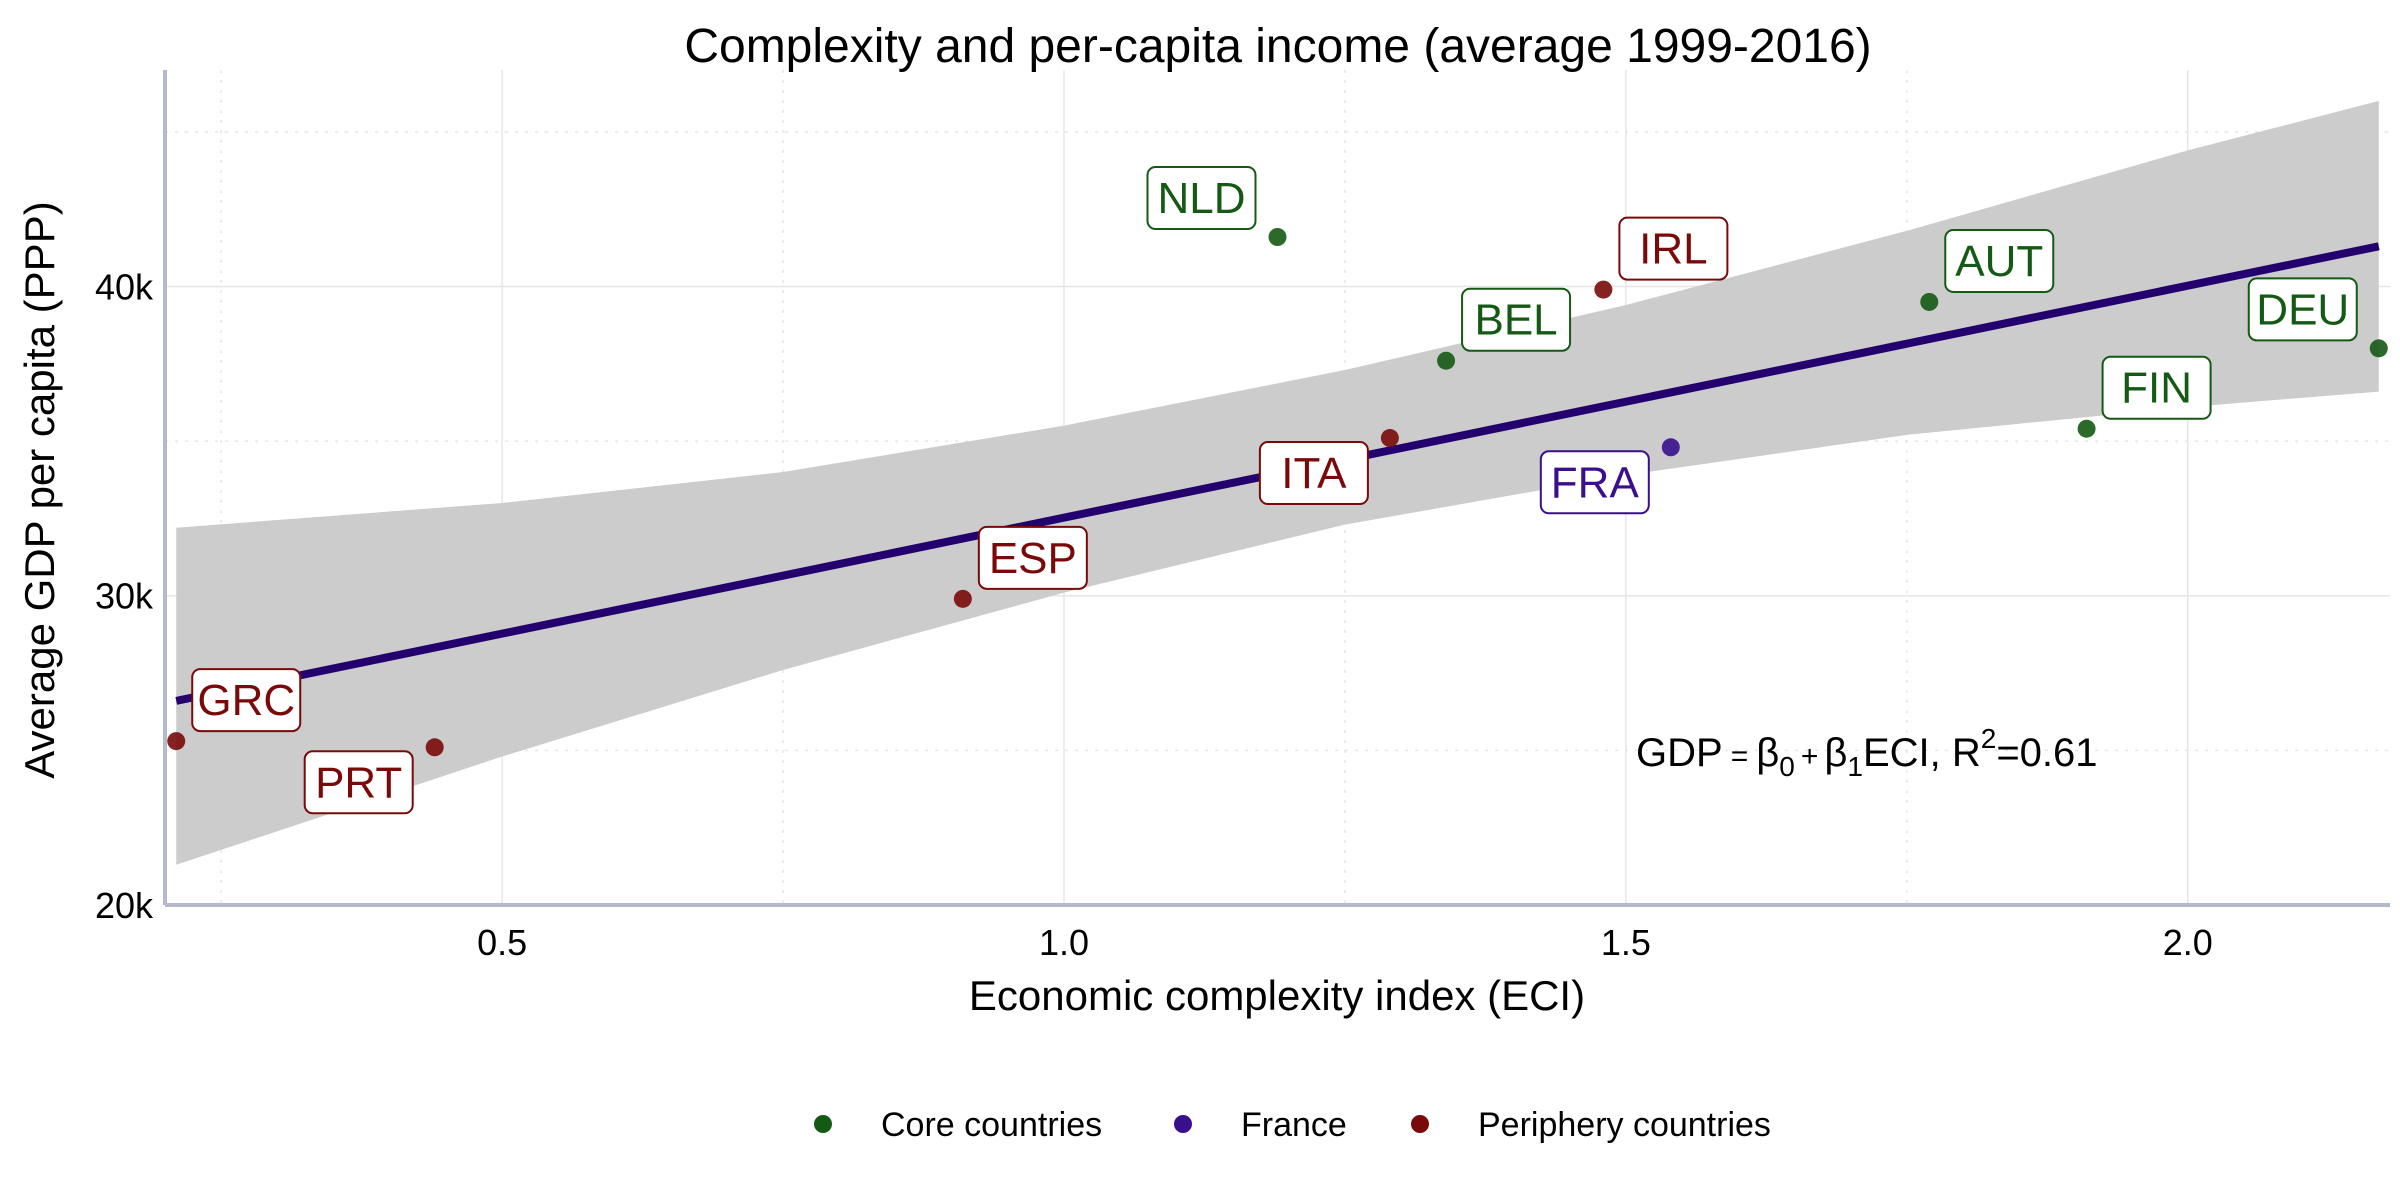 This screenshot has height=1200, width=2400. I want to click on point-label: NLD, so click(1201, 198).